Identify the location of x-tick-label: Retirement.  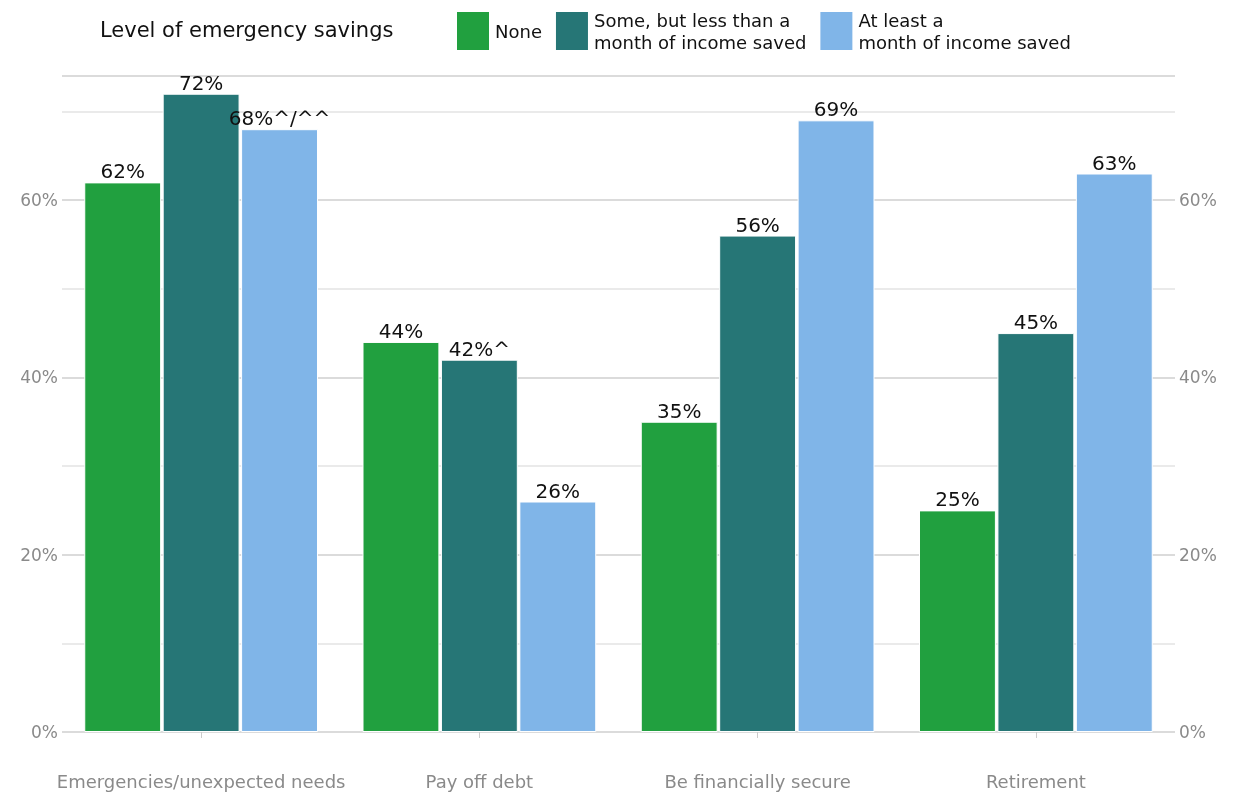
(1035, 781).